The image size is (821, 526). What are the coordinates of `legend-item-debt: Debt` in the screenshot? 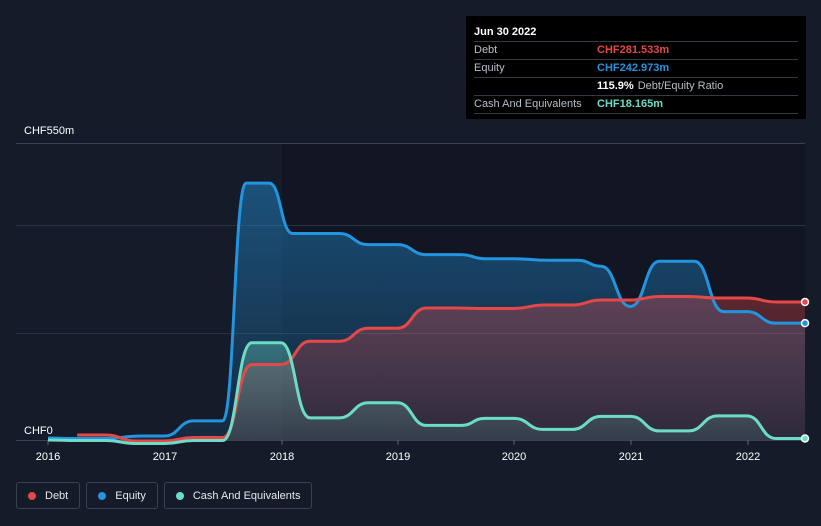 It's located at (48, 495).